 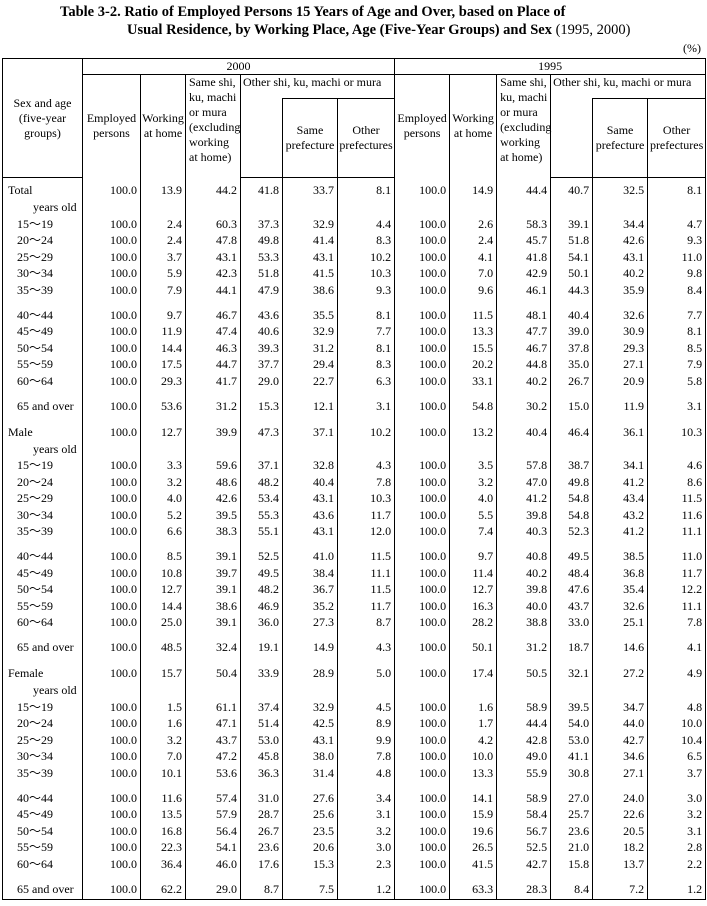 I want to click on cell-value: 58.9, so click(x=524, y=706).